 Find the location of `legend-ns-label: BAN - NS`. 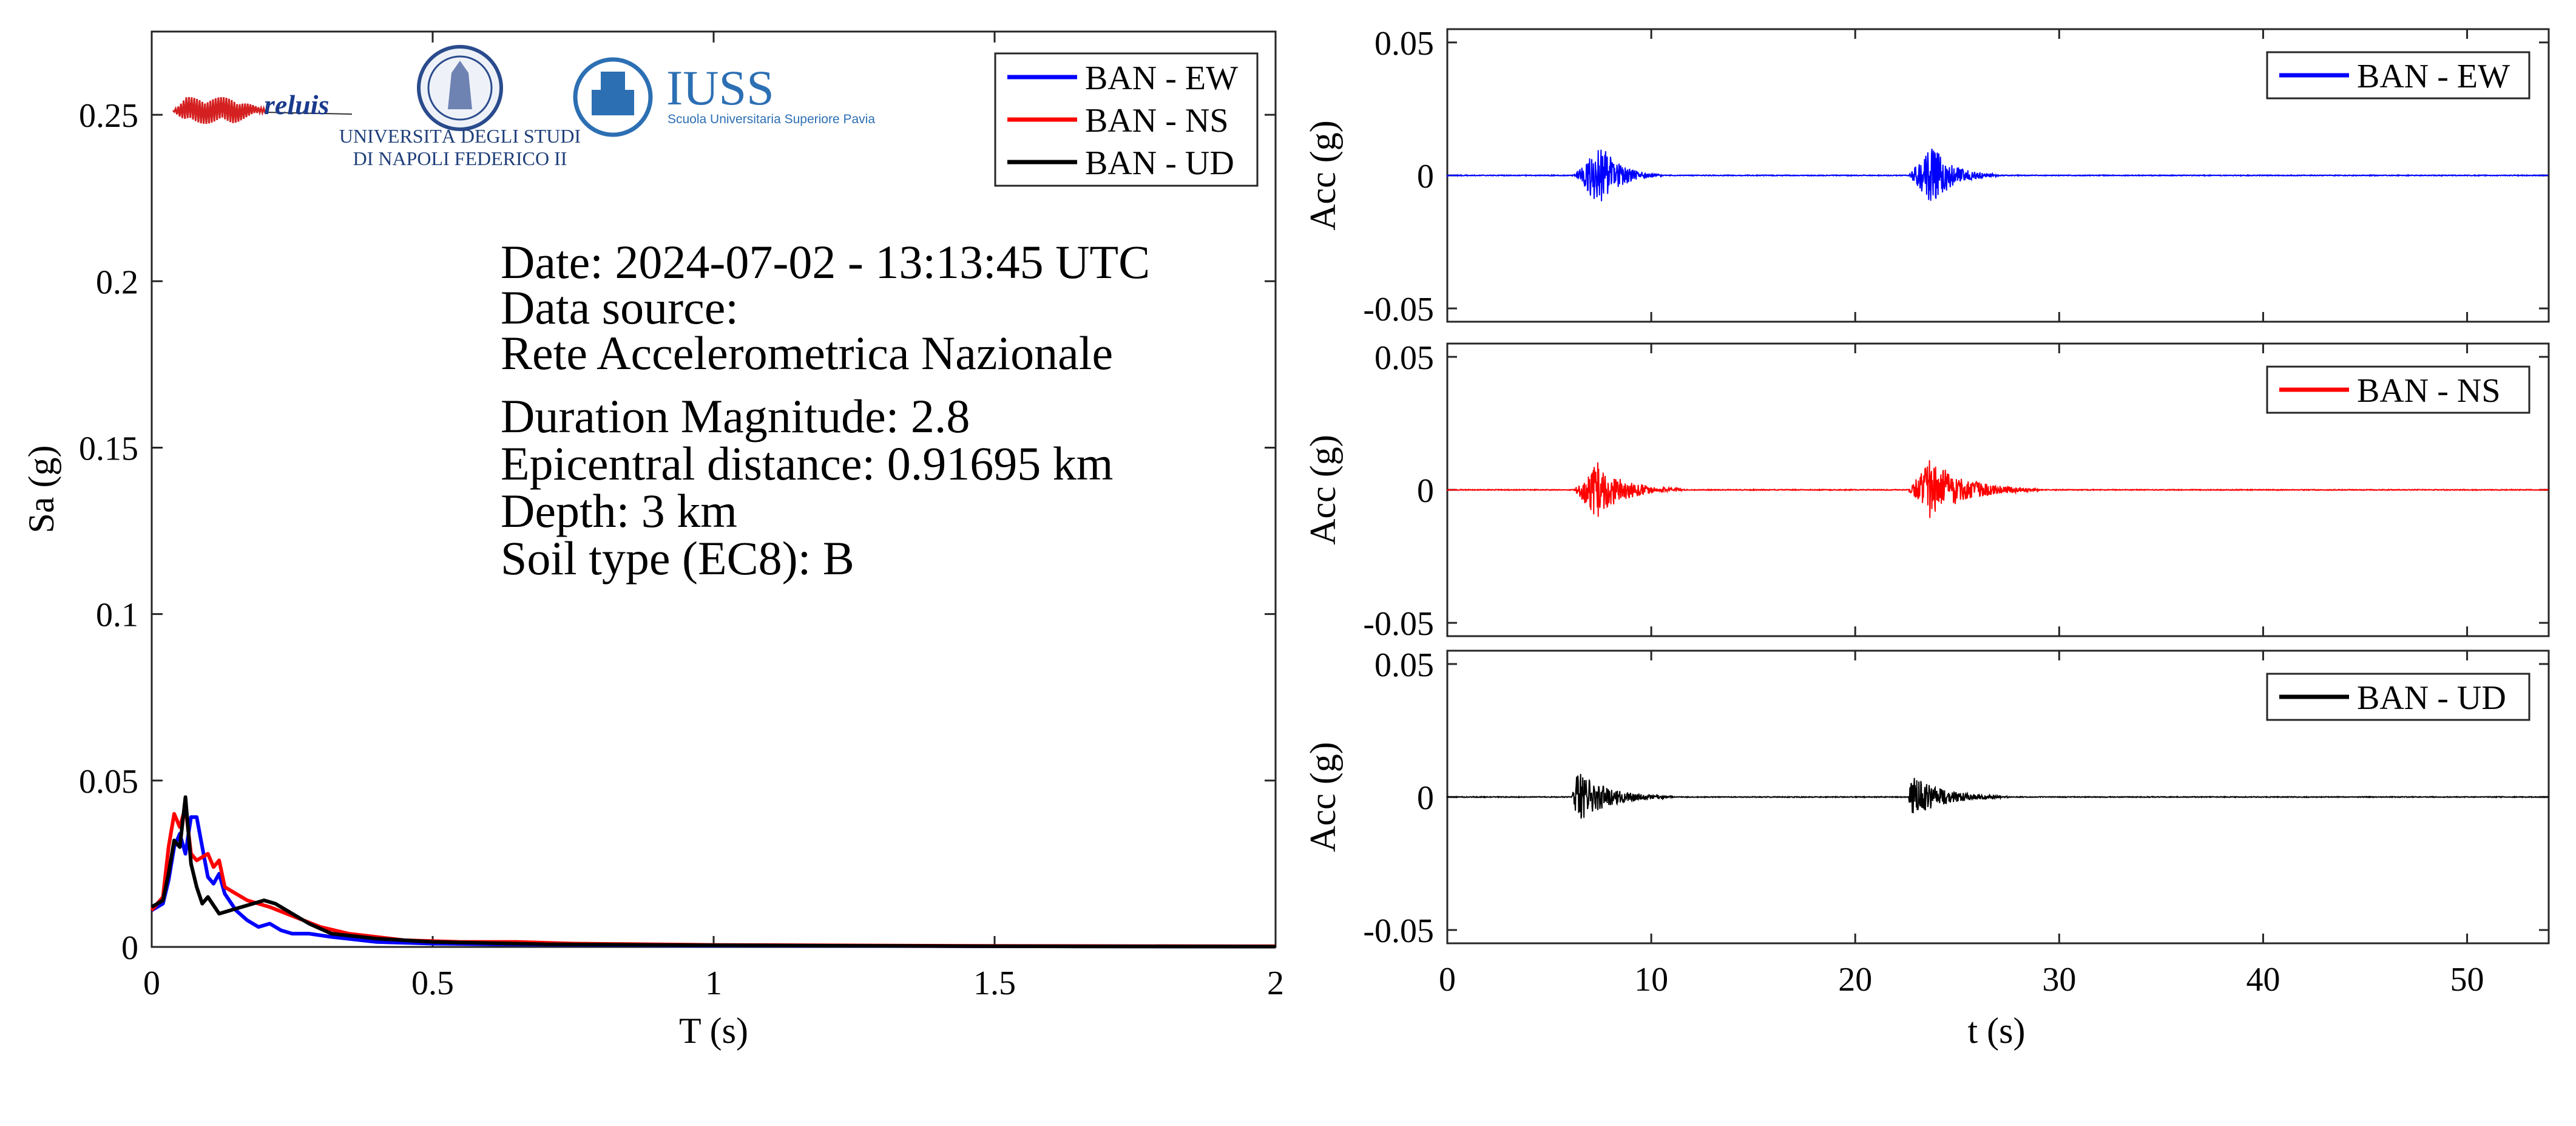

legend-ns-label: BAN - NS is located at coordinates (1156, 121).